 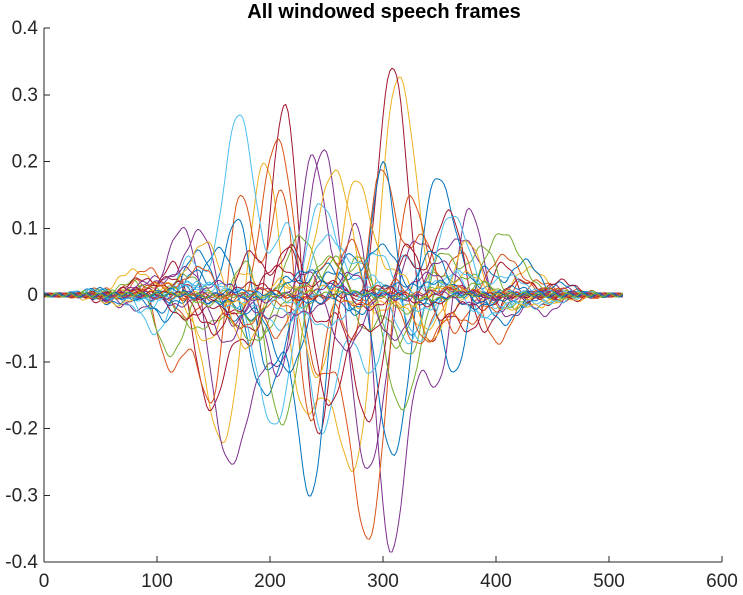 What do you see at coordinates (25, 162) in the screenshot?
I see `y-tick-label: 0.2` at bounding box center [25, 162].